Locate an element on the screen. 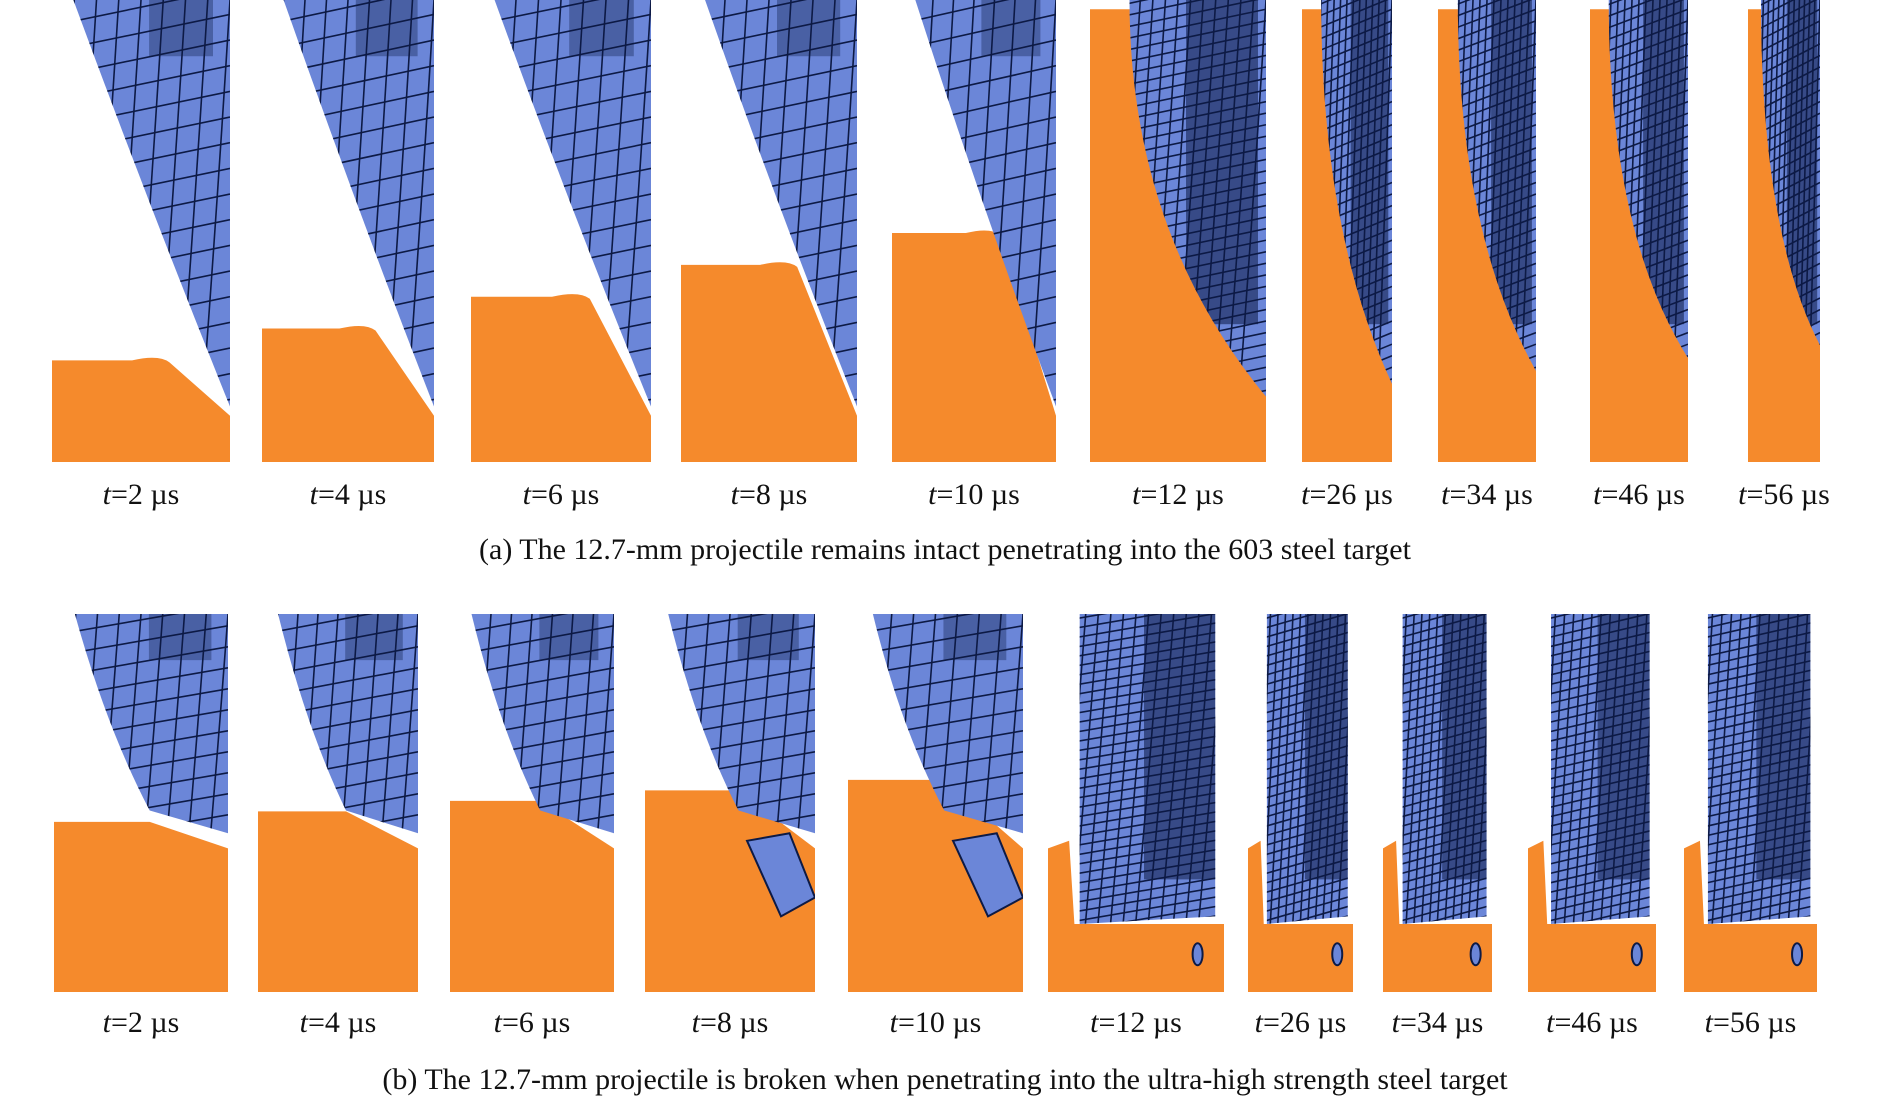  time-value: =46 µs is located at coordinates (1596, 1022).